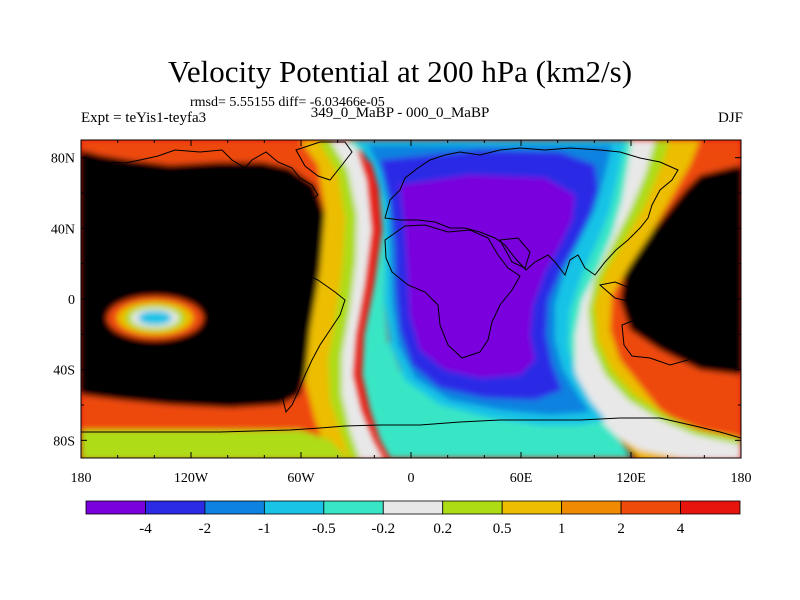 The image size is (800, 600). I want to click on colorbar-label: 0.5, so click(502, 529).